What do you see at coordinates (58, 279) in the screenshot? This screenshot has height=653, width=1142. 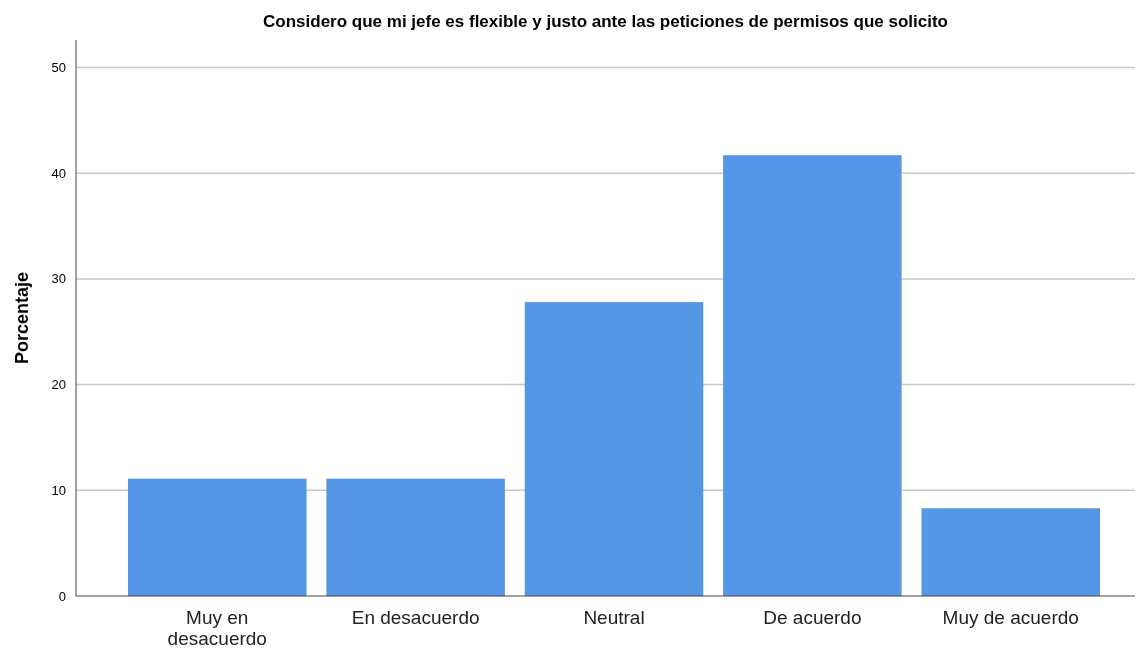 I see `y-tick-label: 30` at bounding box center [58, 279].